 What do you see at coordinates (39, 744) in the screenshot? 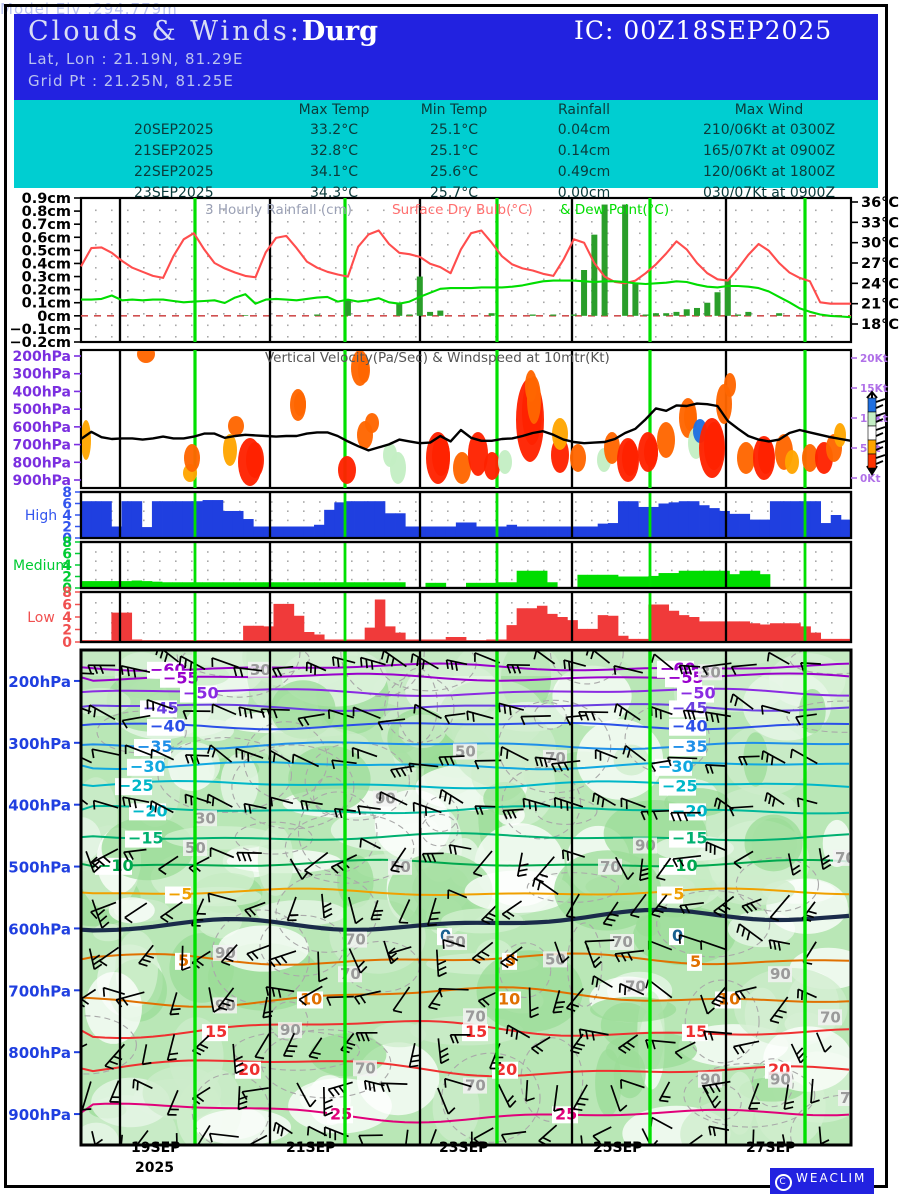
I see `pressure-ytick: 300hPa` at bounding box center [39, 744].